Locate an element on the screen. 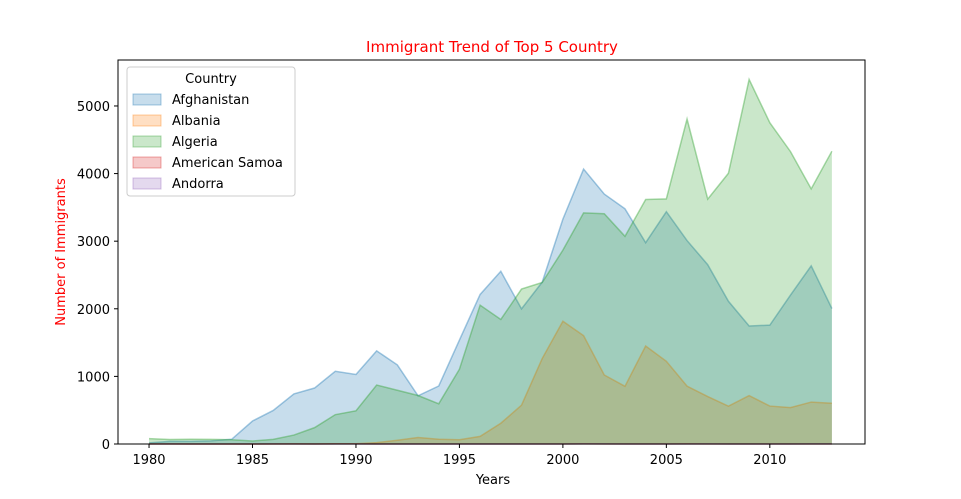 This screenshot has width=961, height=499. y-tick-label: 3000 is located at coordinates (93, 242).